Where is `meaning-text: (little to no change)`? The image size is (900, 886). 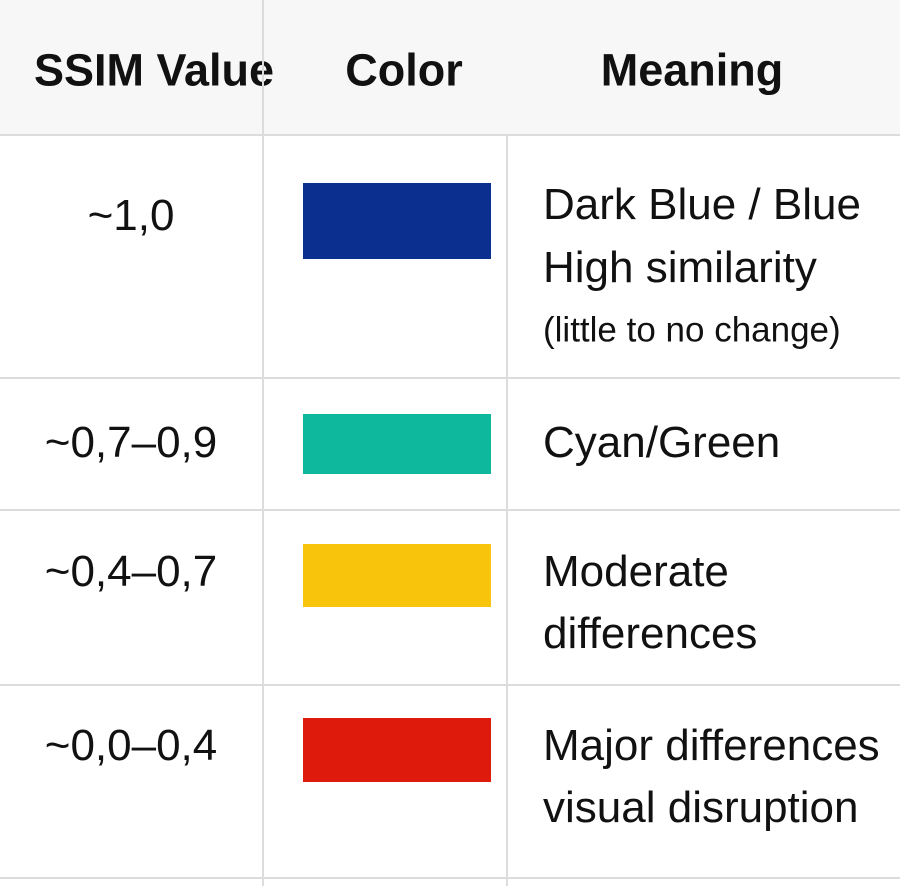 meaning-text: (little to no change) is located at coordinates (692, 330).